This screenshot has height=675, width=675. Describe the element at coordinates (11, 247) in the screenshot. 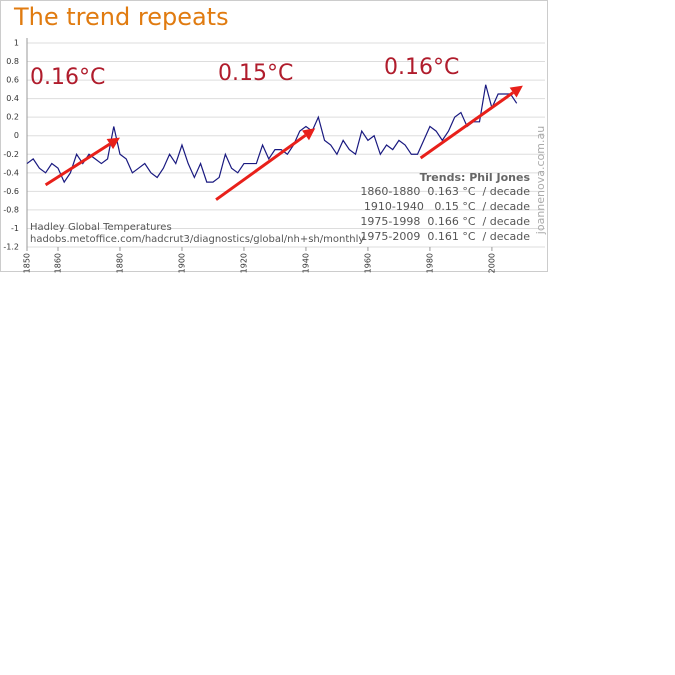

I see `y-tick-label: -1.2` at that location.